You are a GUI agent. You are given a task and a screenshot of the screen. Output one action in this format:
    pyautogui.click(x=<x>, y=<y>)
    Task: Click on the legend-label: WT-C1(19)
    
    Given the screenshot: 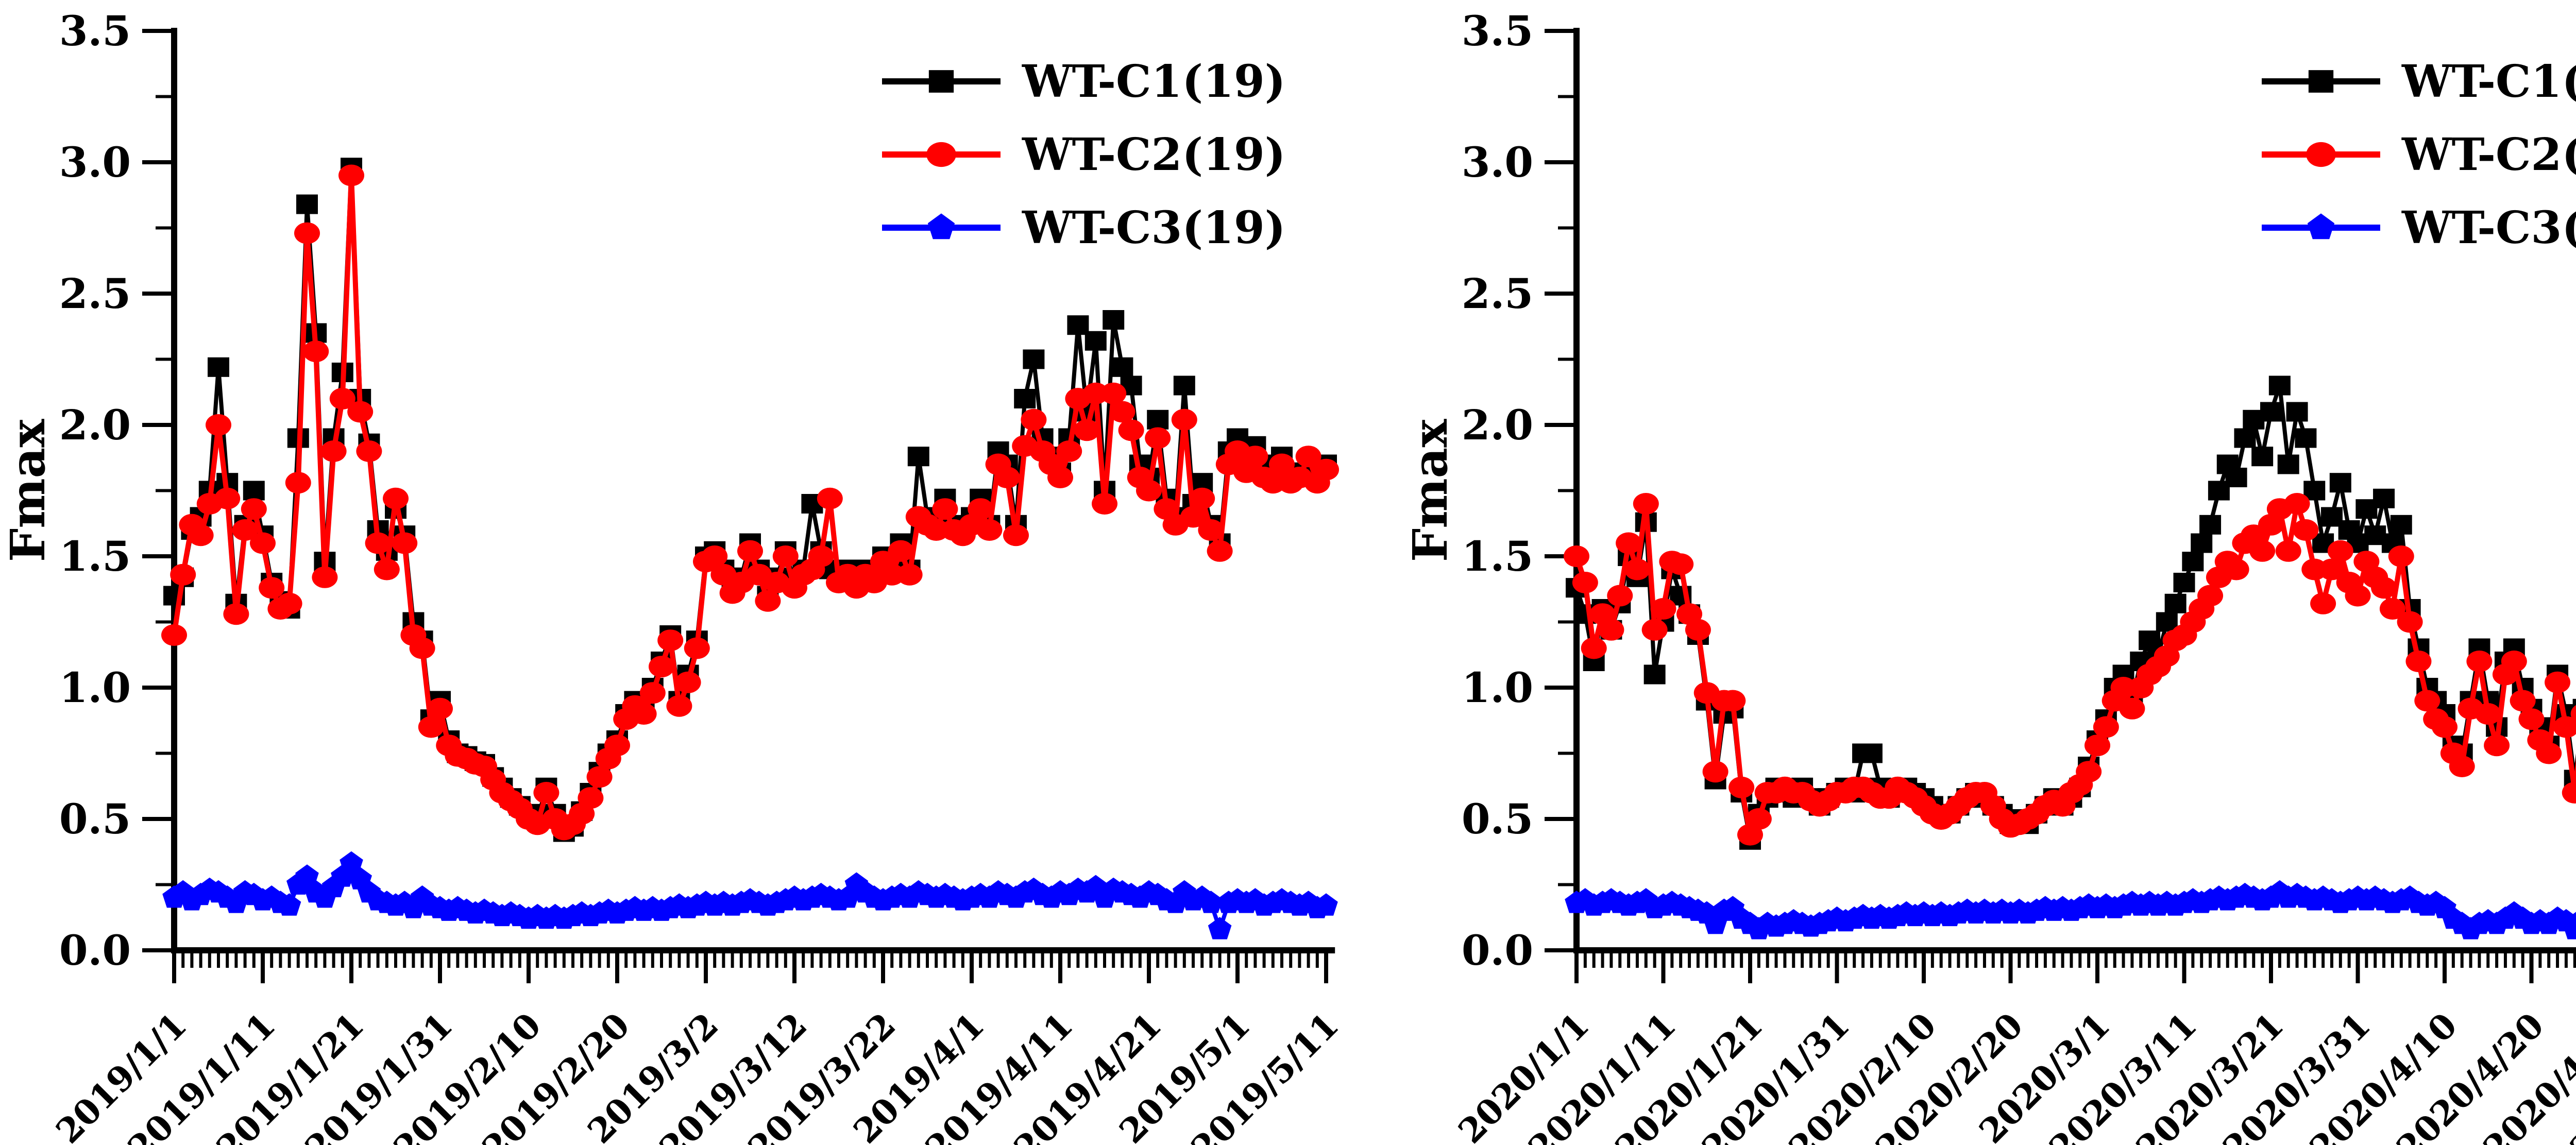 What is the action you would take?
    pyautogui.click(x=1153, y=82)
    